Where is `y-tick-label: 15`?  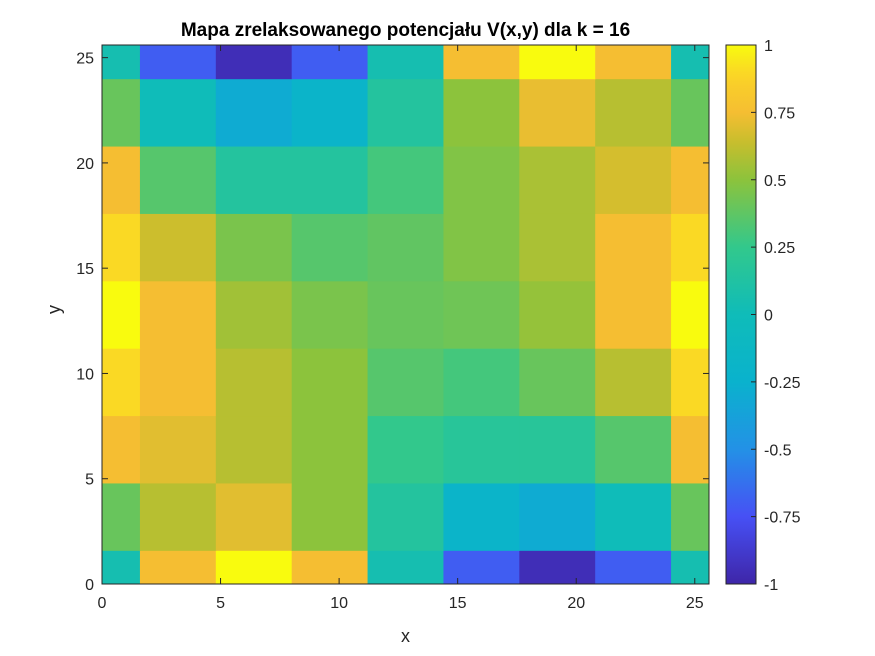
y-tick-label: 15 is located at coordinates (85, 269).